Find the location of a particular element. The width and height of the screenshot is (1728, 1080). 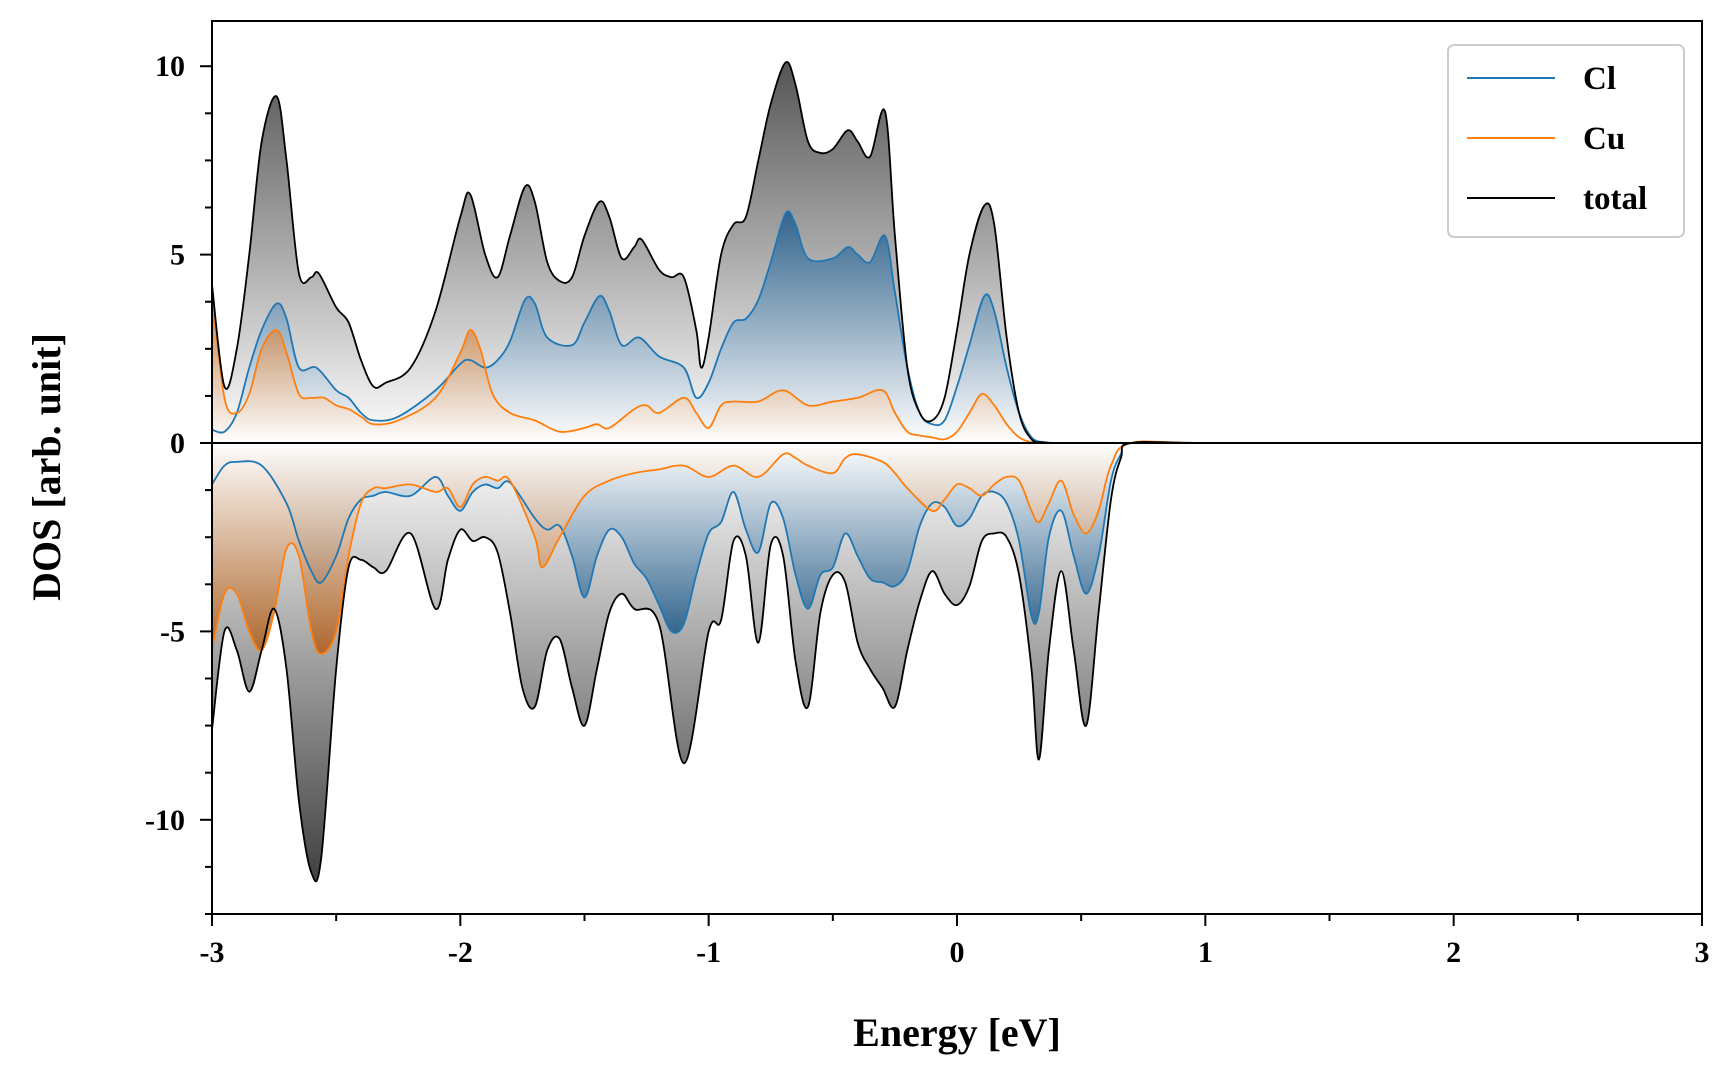

x-tick-label: -1 is located at coordinates (708, 952).